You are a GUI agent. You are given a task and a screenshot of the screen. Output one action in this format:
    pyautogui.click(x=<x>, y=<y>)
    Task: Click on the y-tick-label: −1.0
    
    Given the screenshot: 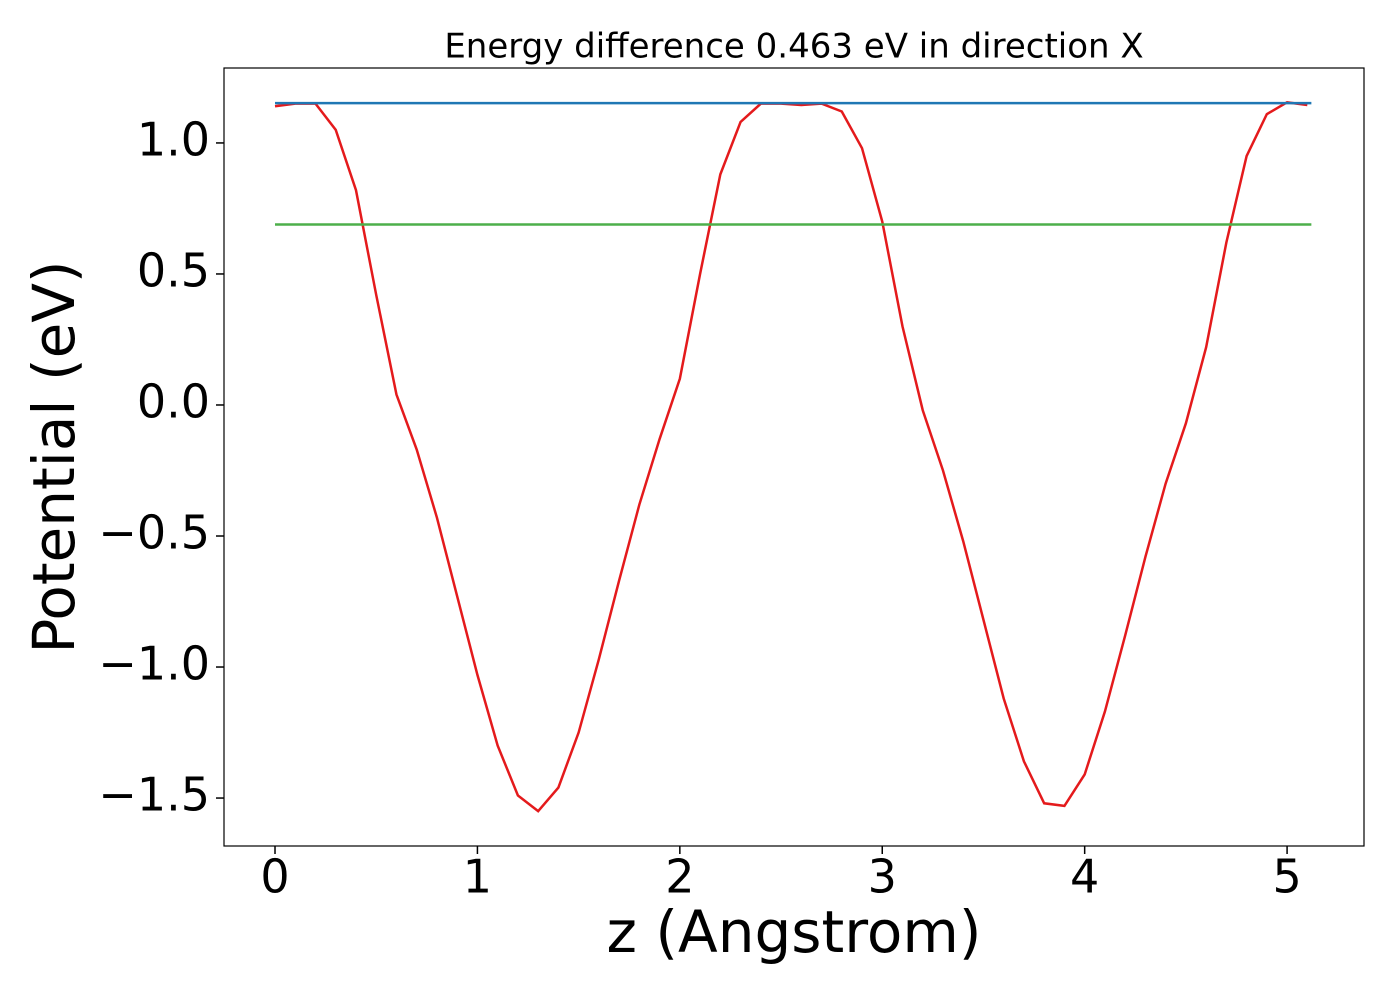 What is the action you would take?
    pyautogui.click(x=154, y=664)
    